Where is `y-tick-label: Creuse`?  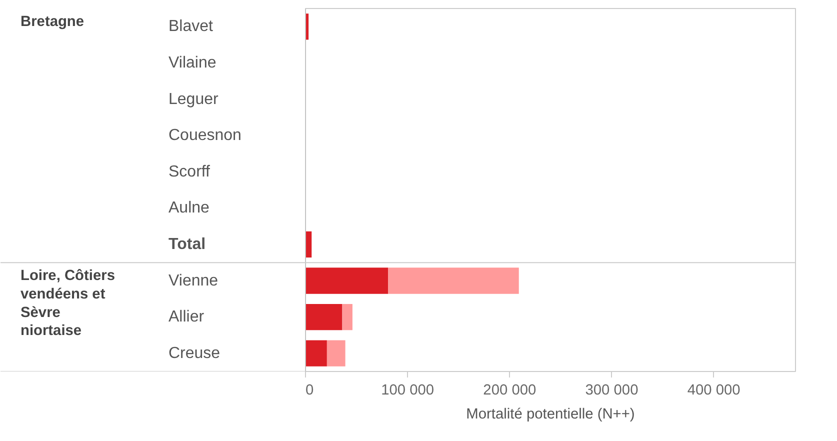
y-tick-label: Creuse is located at coordinates (194, 353).